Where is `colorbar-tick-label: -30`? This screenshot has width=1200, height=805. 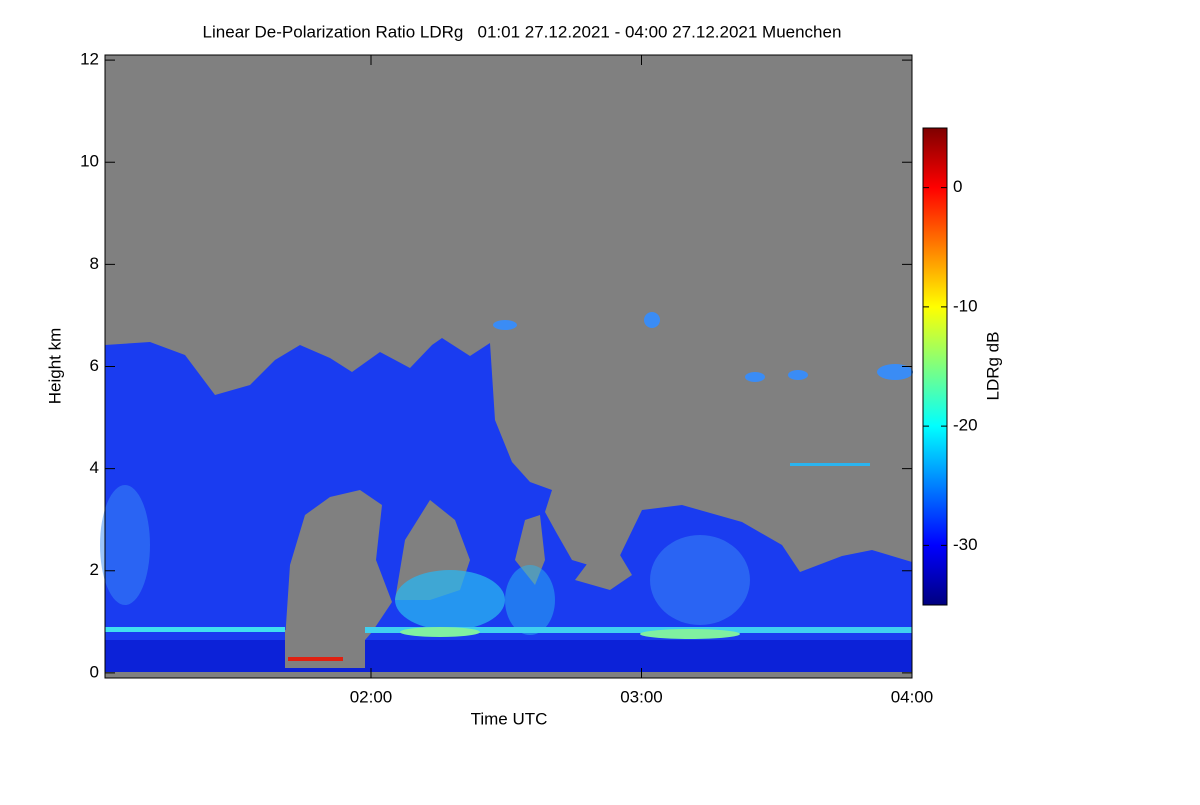
colorbar-tick-label: -30 is located at coordinates (965, 544).